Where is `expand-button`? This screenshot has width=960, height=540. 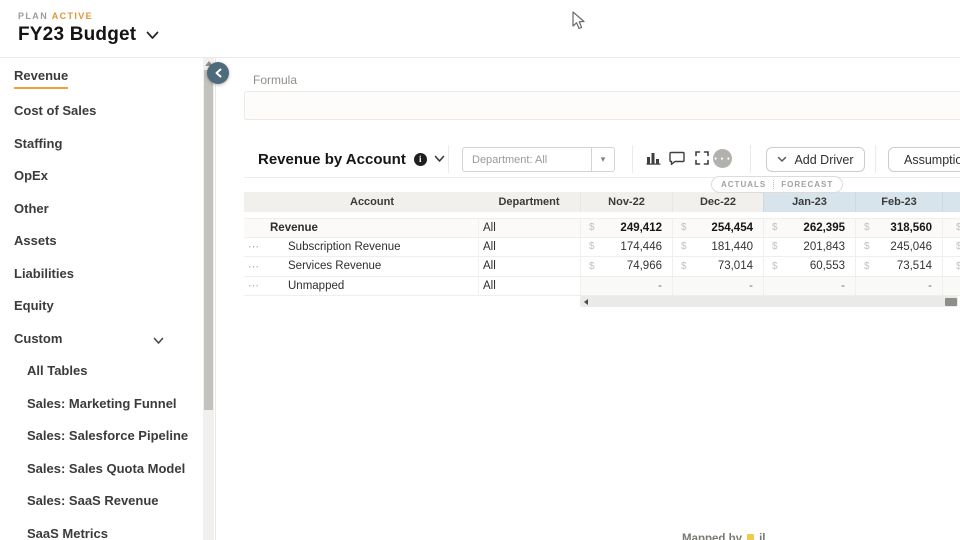
expand-button is located at coordinates (702, 158).